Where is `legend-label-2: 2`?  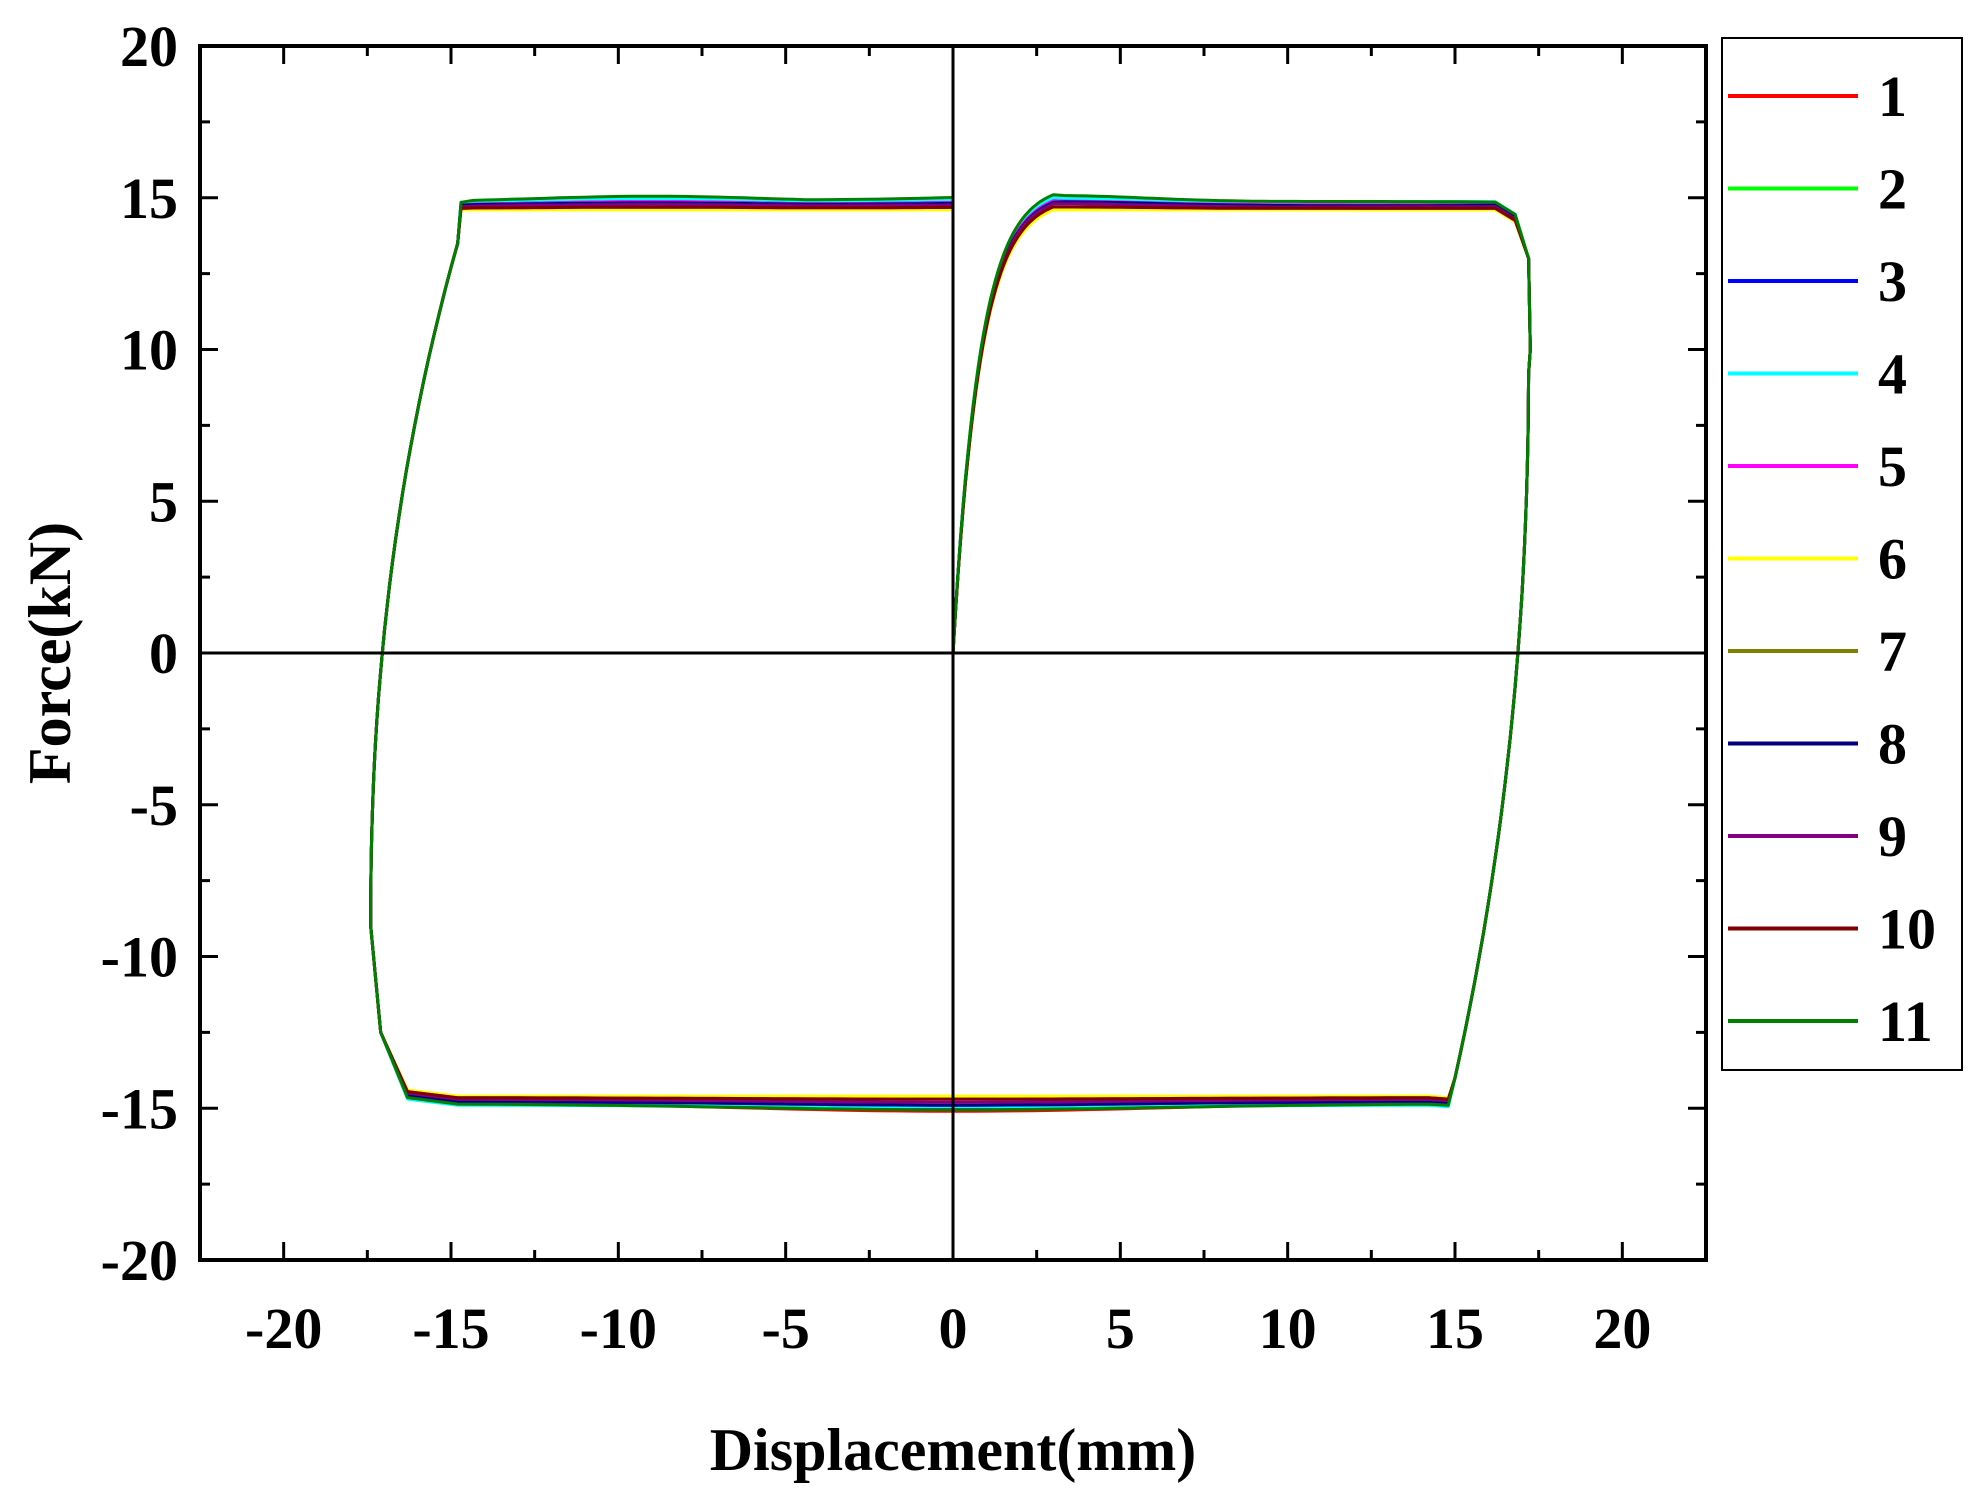
legend-label-2: 2 is located at coordinates (1892, 189).